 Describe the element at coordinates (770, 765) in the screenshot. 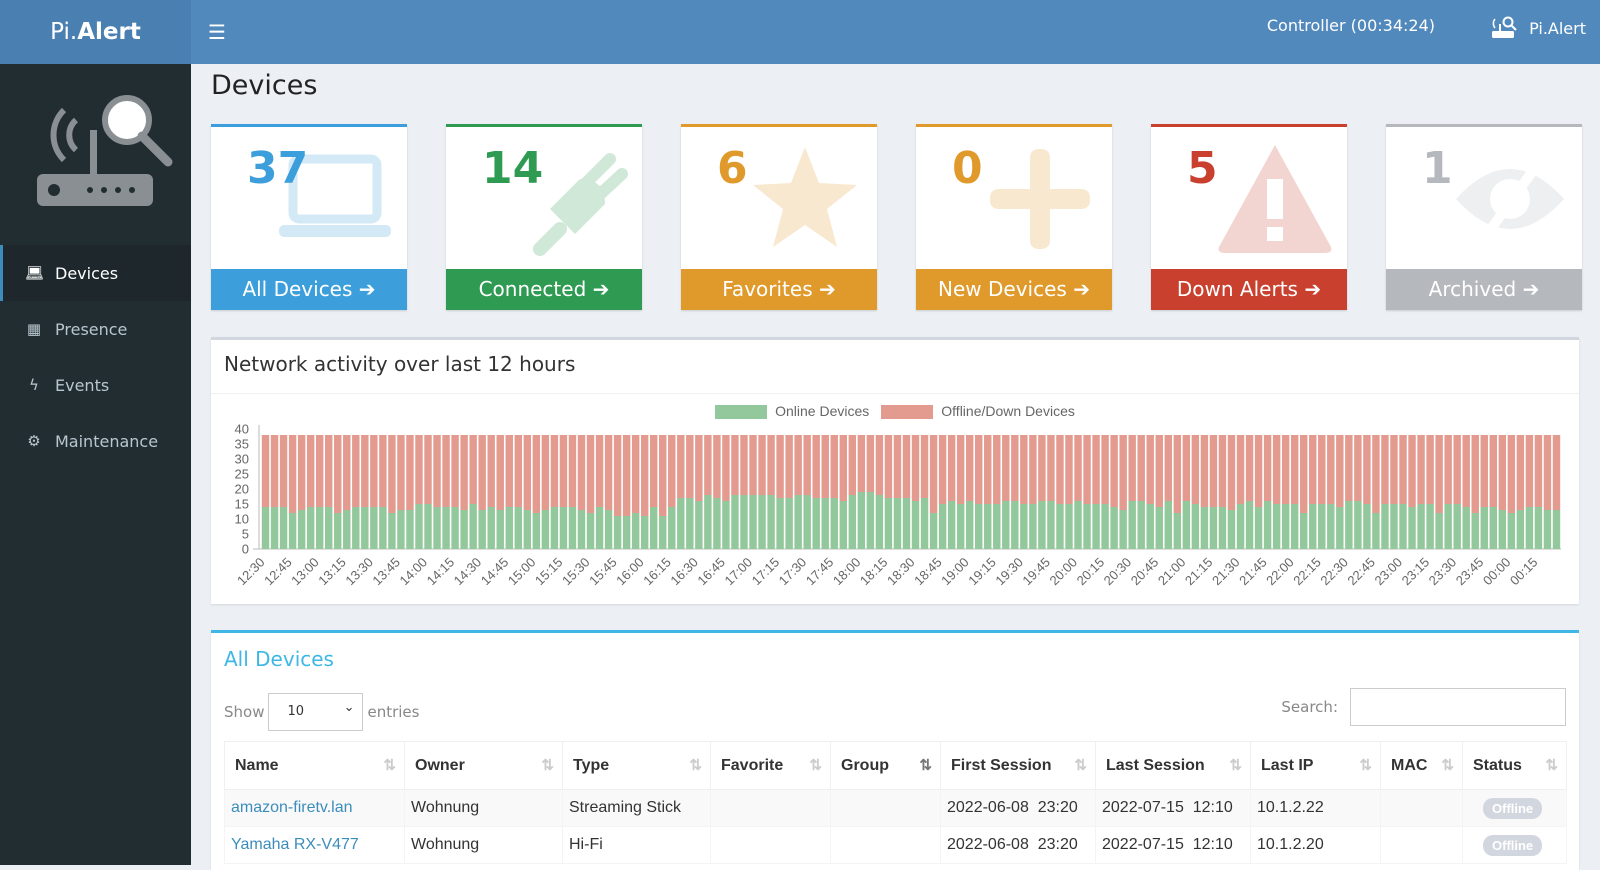

I see `column-header-favorite: Favorite ⇅` at that location.